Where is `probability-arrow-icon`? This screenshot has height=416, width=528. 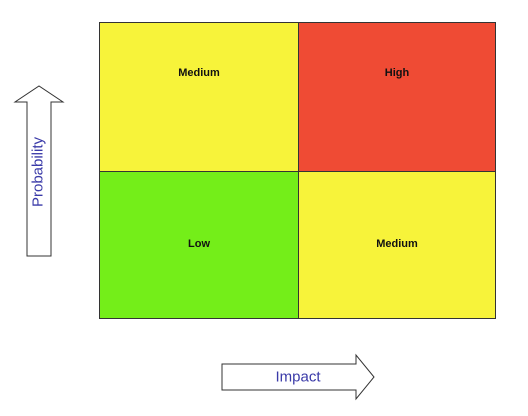
probability-arrow-icon is located at coordinates (39, 171).